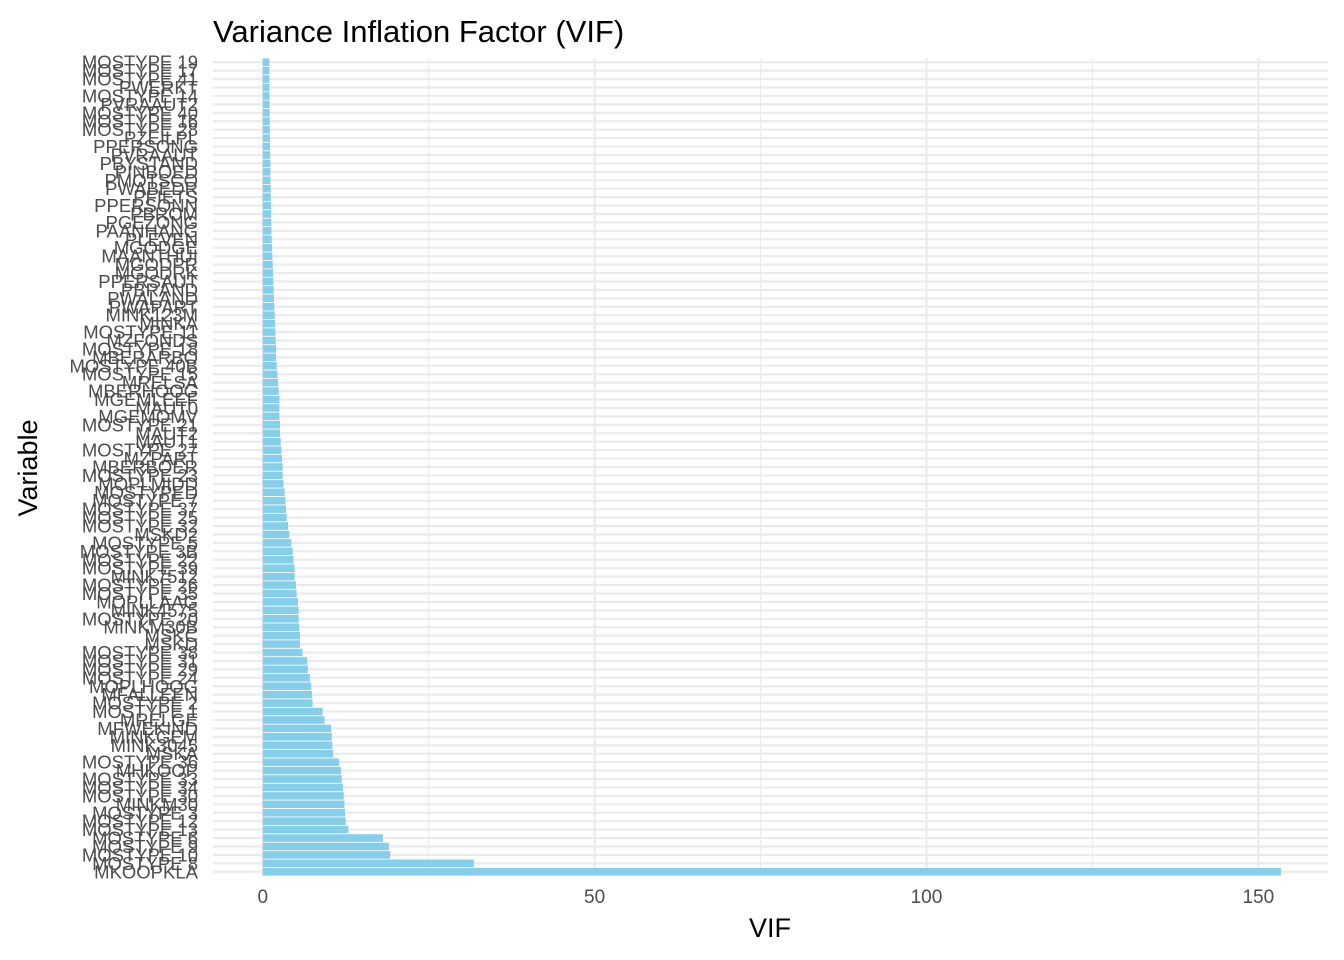 This screenshot has width=1344, height=960. I want to click on y-tick-label: MOSTYPE 30, so click(140, 795).